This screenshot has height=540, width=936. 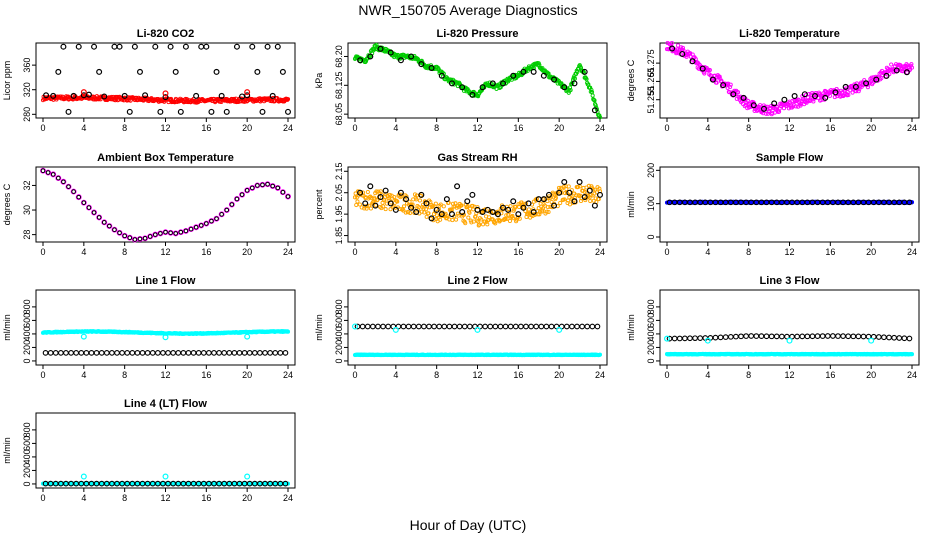 I want to click on x-tick-label: 16, so click(x=206, y=498).